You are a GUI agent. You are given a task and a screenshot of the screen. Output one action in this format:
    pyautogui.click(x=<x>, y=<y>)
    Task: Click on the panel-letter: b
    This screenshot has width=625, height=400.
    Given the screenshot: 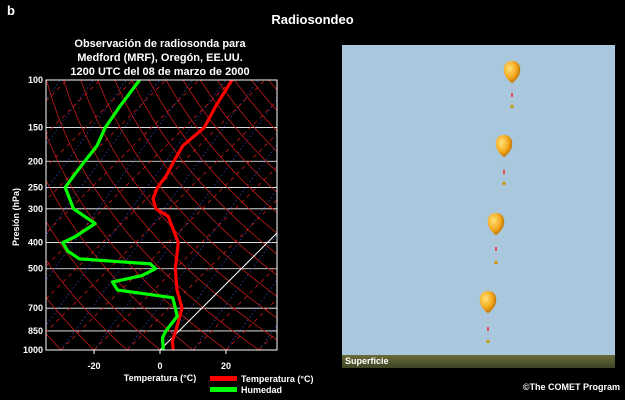 What is the action you would take?
    pyautogui.click(x=11, y=10)
    